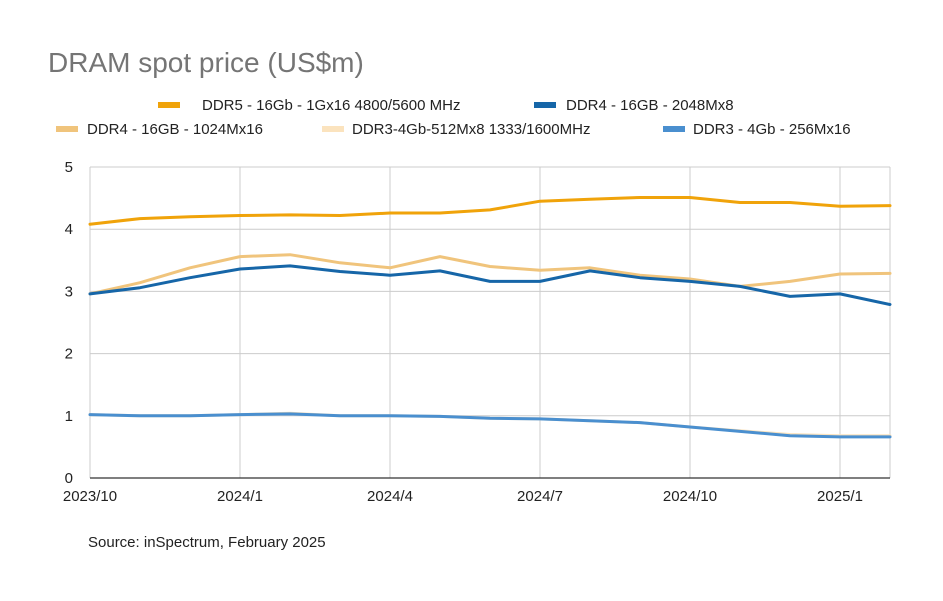  What do you see at coordinates (840, 496) in the screenshot?
I see `x-tick-label-2025-1: 2025/1` at bounding box center [840, 496].